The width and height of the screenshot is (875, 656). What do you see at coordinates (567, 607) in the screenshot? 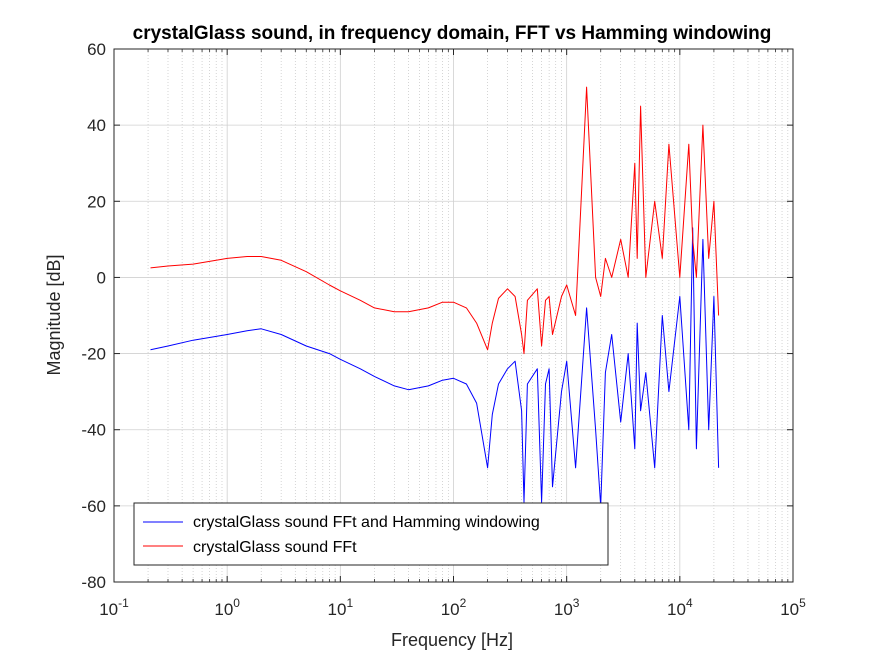
I see `x-tick-label: 10³` at bounding box center [567, 607].